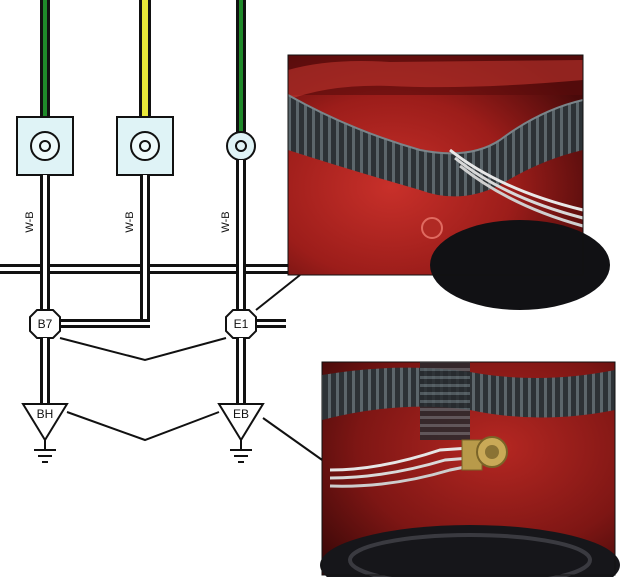 Image resolution: width=625 pixels, height=577 pixels. What do you see at coordinates (45, 60) in the screenshot?
I see `wire-1-top` at bounding box center [45, 60].